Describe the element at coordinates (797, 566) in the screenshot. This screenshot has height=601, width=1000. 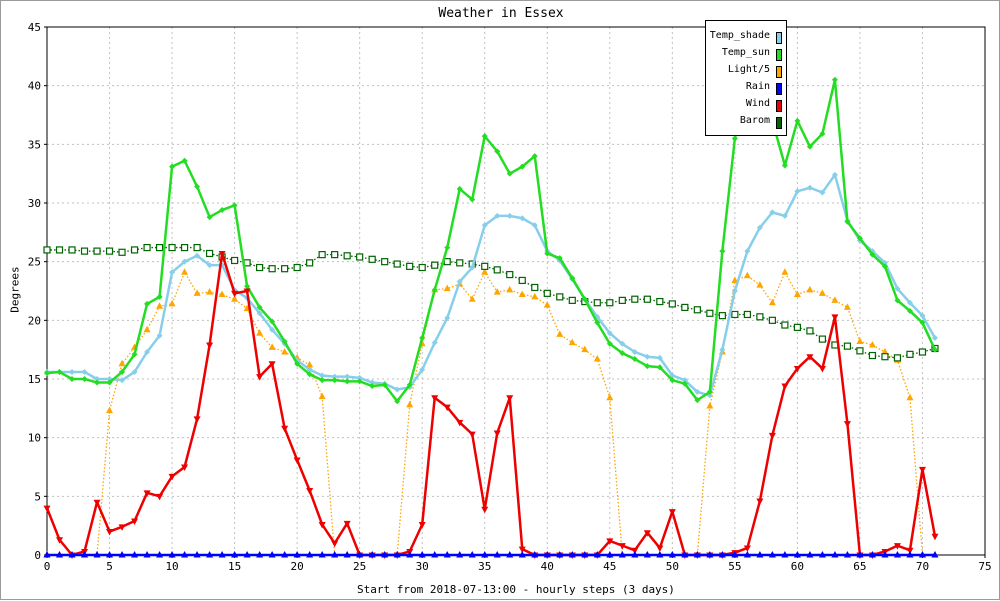
I see `x-tick-label: 60` at that location.